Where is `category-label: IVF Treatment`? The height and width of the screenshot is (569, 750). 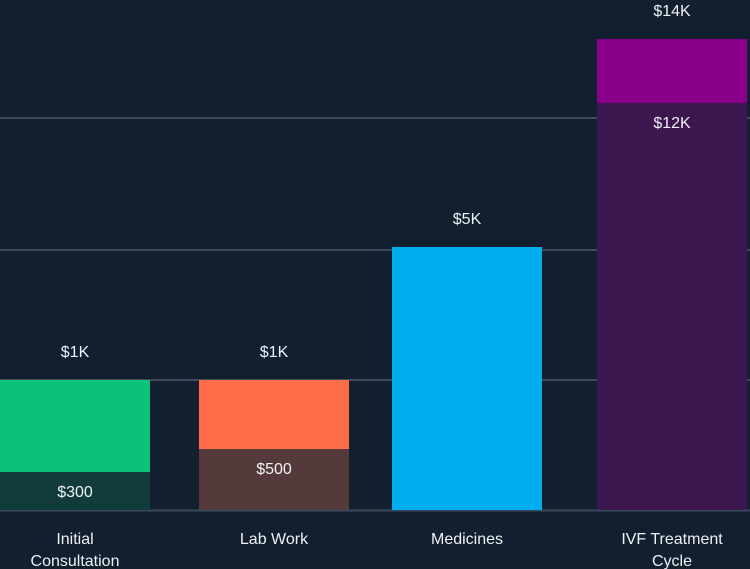
category-label: IVF Treatment is located at coordinates (672, 539).